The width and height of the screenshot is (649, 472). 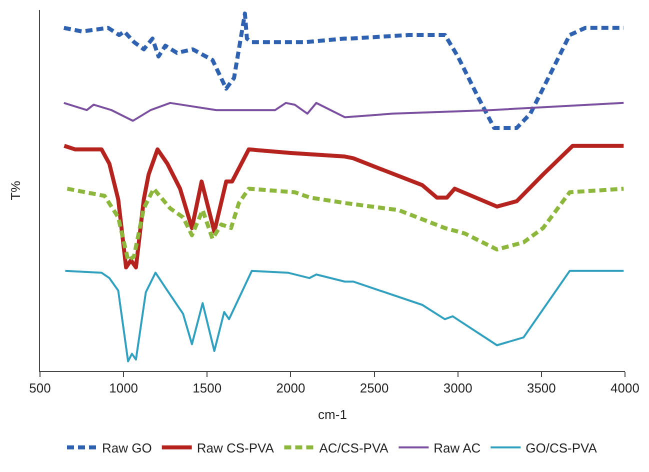 What do you see at coordinates (127, 448) in the screenshot?
I see `legend-label: Raw GO` at bounding box center [127, 448].